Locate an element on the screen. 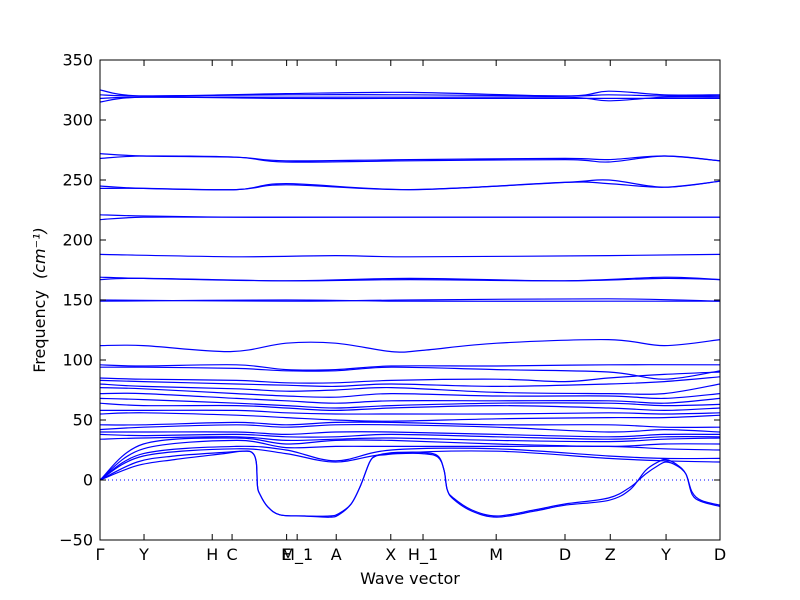 Image resolution: width=800 pixels, height=600 pixels. x-tick-label: M_1 is located at coordinates (297, 555).